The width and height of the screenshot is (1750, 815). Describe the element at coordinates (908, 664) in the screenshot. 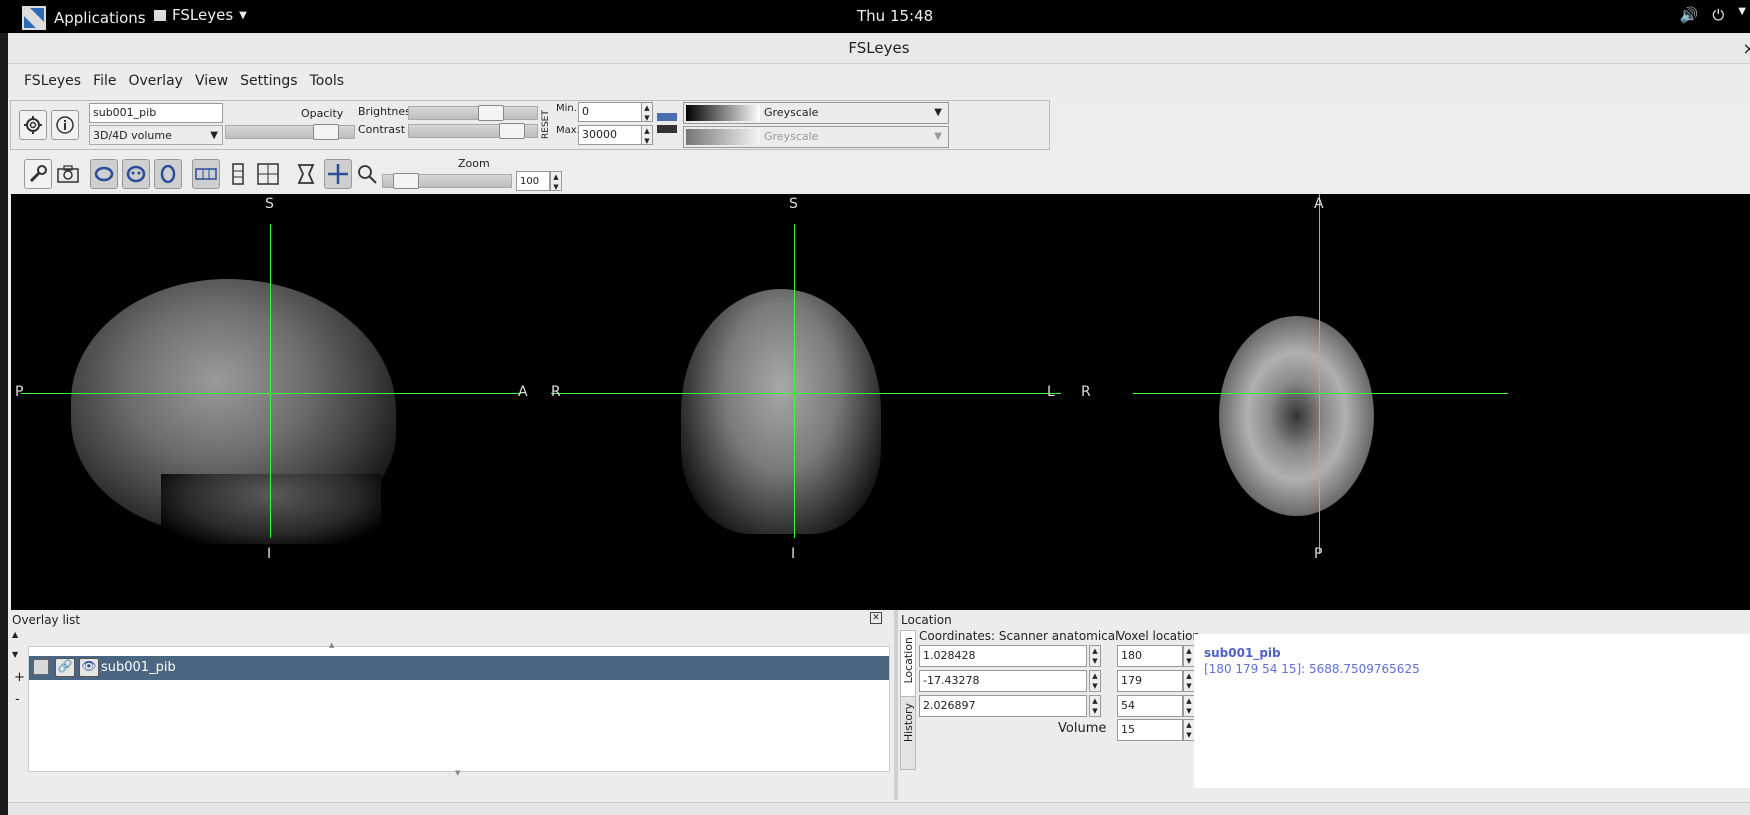

I see `tab-location: Location` at that location.